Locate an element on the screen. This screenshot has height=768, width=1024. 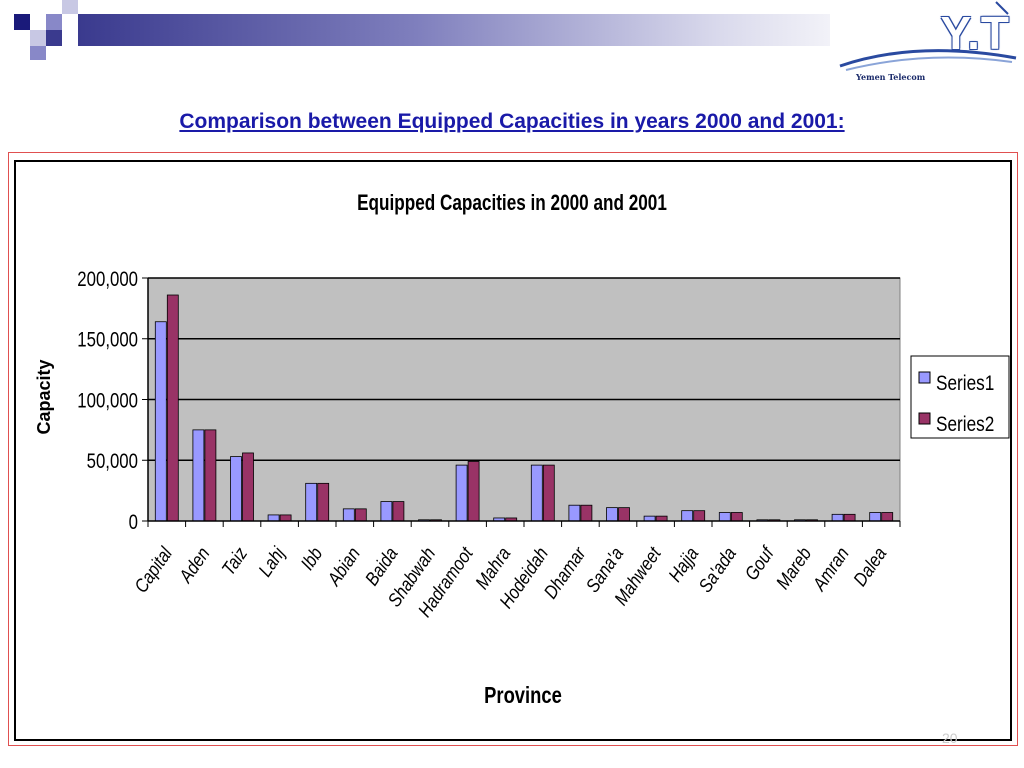
chart-title: Equipped Capacities in 2000 and 2001 is located at coordinates (512, 203).